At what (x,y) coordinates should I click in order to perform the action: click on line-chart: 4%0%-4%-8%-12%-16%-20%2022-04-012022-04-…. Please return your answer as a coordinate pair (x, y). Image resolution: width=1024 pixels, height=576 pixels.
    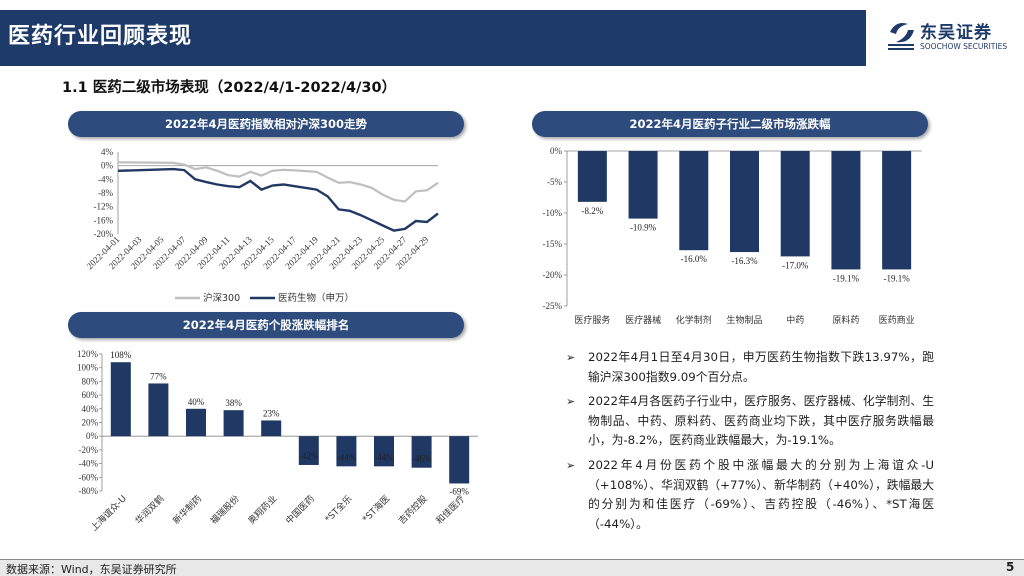
    Looking at the image, I should click on (262, 225).